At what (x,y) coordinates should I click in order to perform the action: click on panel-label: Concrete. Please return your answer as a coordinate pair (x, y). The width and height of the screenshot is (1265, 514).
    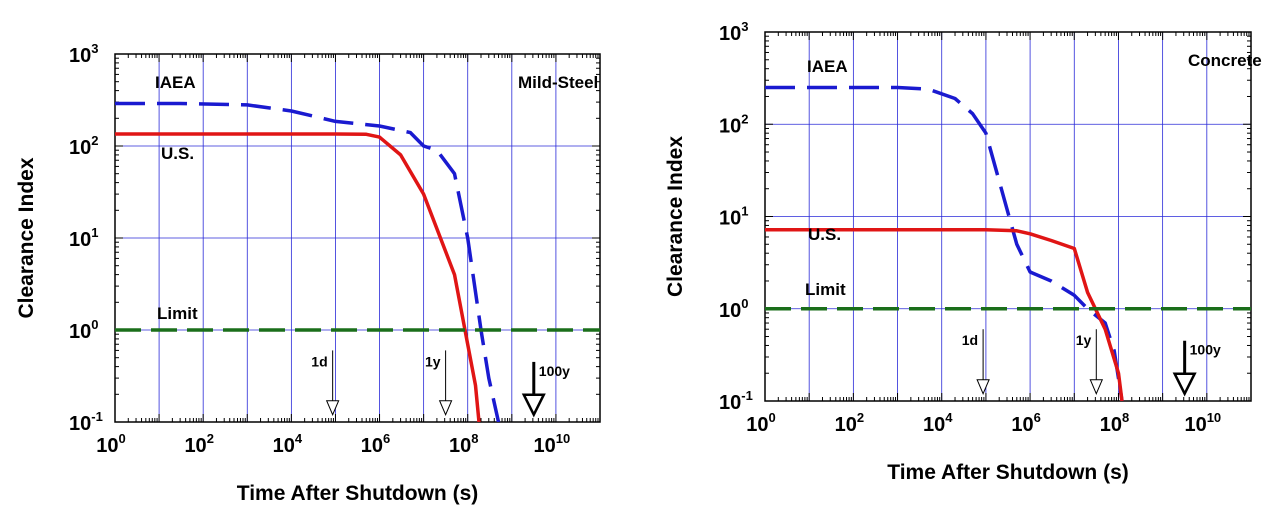
    Looking at the image, I should click on (1225, 60).